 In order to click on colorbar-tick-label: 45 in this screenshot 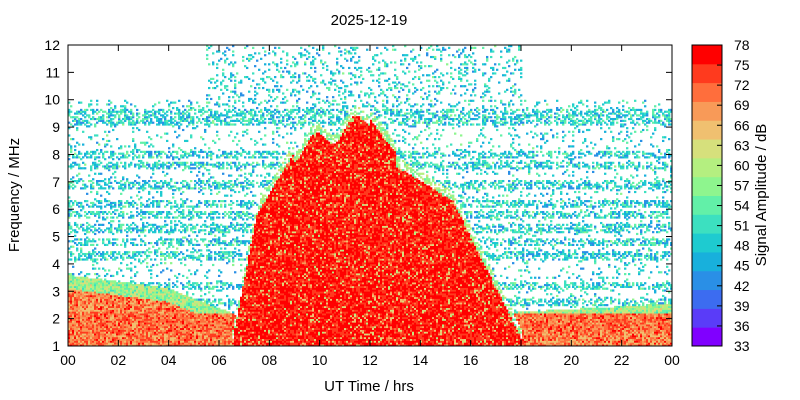, I will do `click(742, 266)`.